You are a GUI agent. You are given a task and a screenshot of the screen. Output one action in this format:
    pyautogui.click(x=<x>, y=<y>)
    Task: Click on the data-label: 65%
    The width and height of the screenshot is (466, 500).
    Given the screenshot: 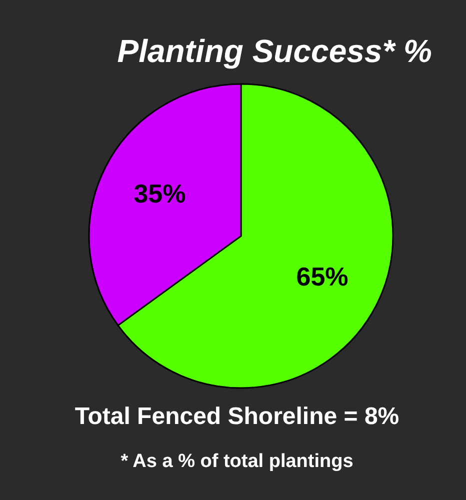 What is the action you would take?
    pyautogui.click(x=322, y=276)
    